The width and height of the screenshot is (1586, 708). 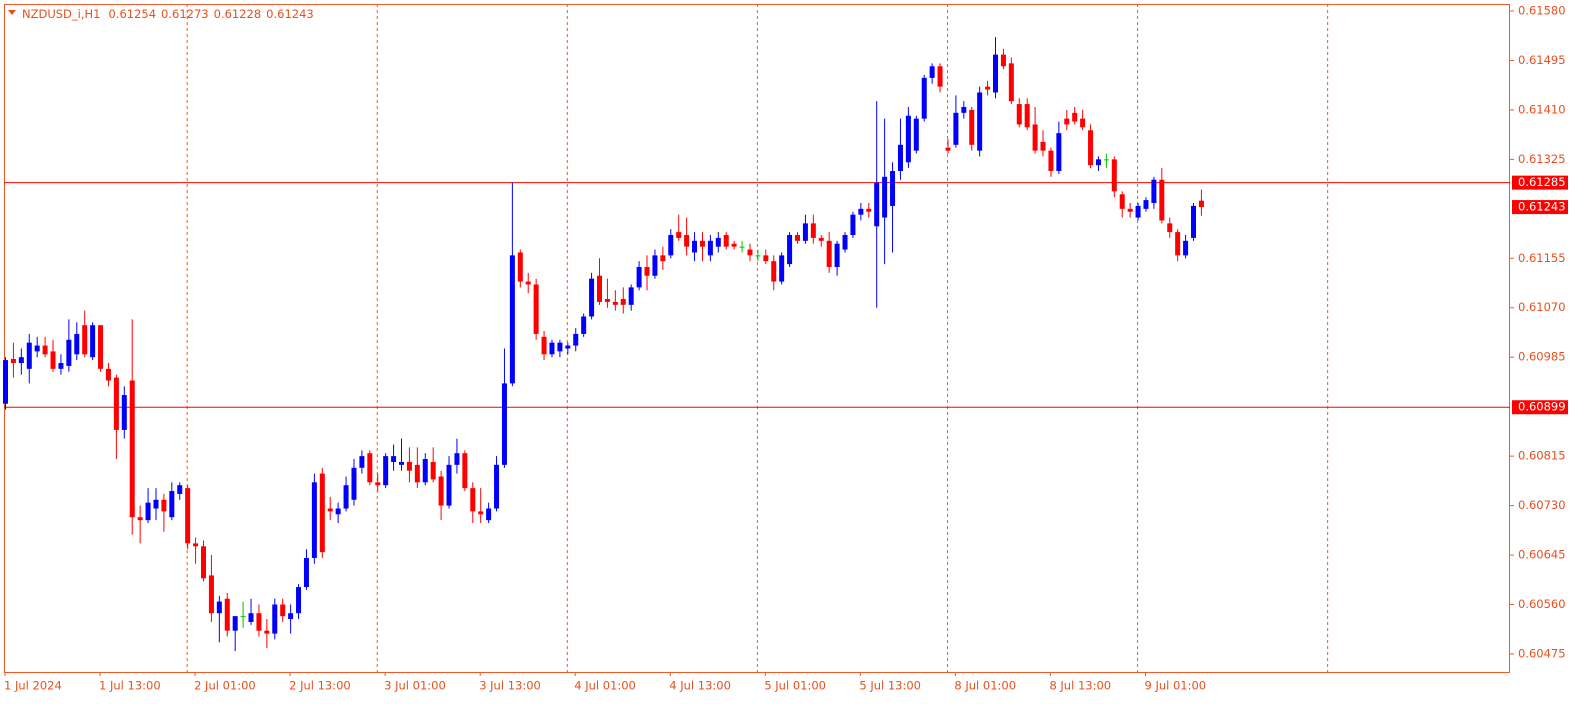 I want to click on price-label: 0.60899, so click(x=1542, y=407).